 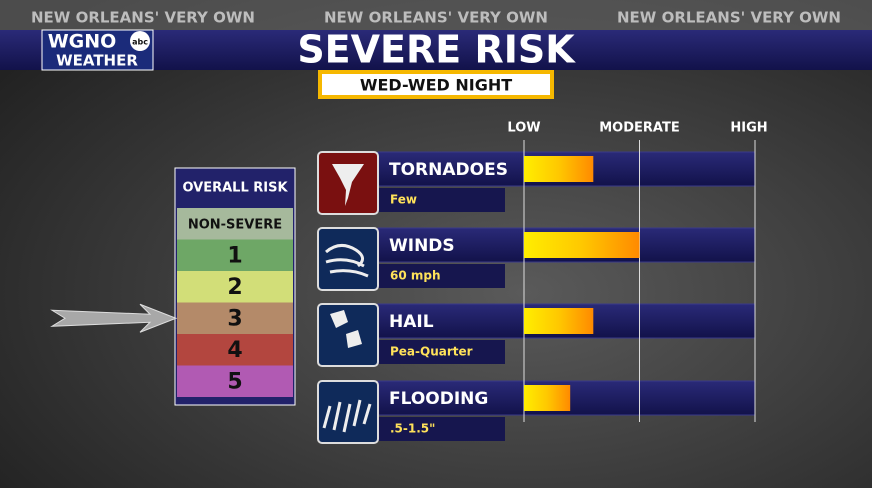 What do you see at coordinates (748, 128) in the screenshot?
I see `x-tick-label: HIGH` at bounding box center [748, 128].